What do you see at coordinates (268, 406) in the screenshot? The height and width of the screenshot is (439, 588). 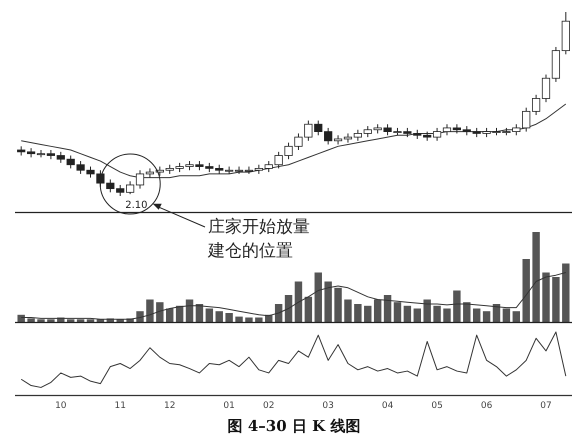 I see `x-tick-label: 02` at bounding box center [268, 406].